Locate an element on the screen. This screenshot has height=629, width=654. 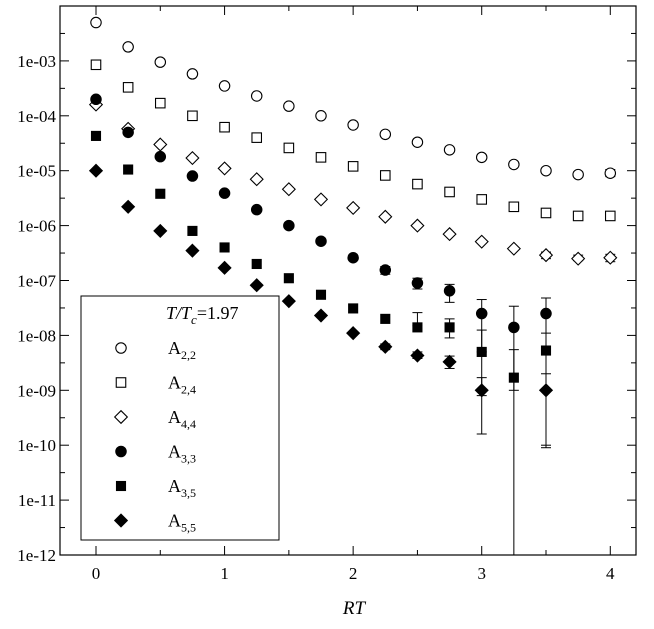
y-tick-label: 1e-07 is located at coordinates (36, 281).